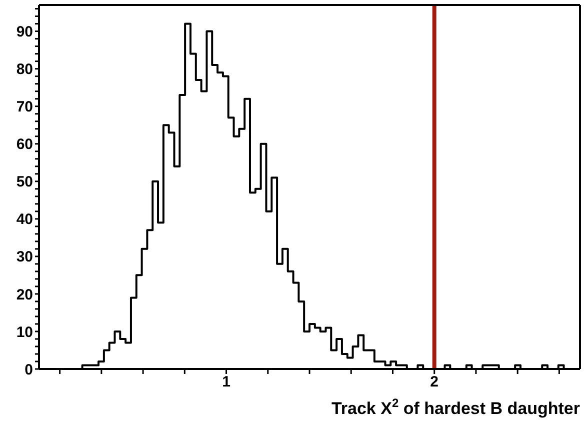 Image resolution: width=584 pixels, height=424 pixels. What do you see at coordinates (24, 145) in the screenshot?
I see `y-tick-label: 60` at bounding box center [24, 145].